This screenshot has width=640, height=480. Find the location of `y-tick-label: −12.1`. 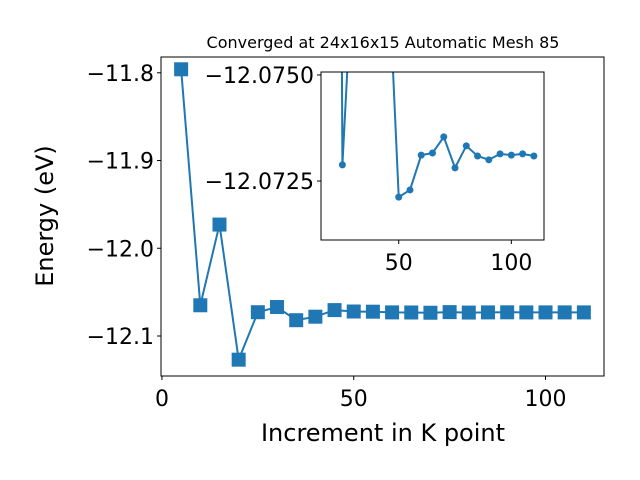

y-tick-label: −12.1 is located at coordinates (120, 337).